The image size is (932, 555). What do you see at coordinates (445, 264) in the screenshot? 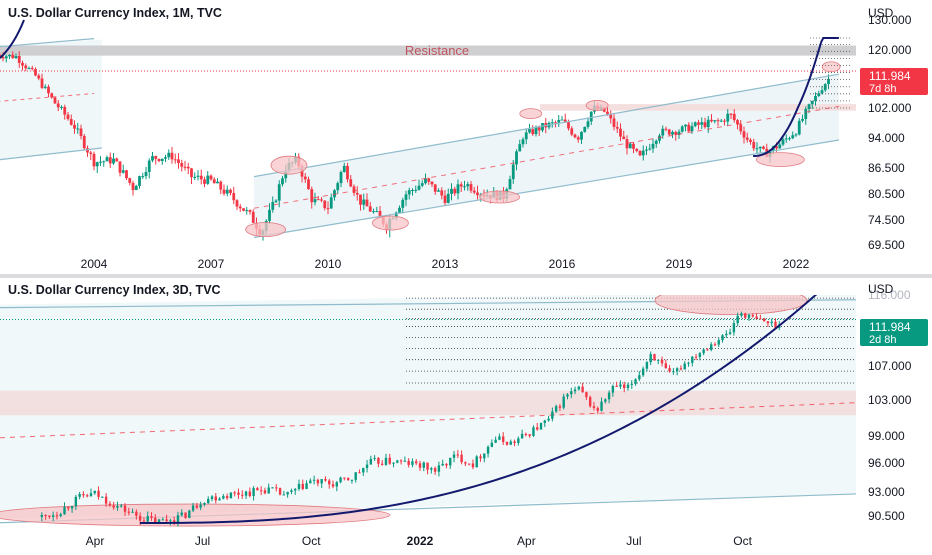
I see `x-axis-tick-label: 2013` at bounding box center [445, 264].